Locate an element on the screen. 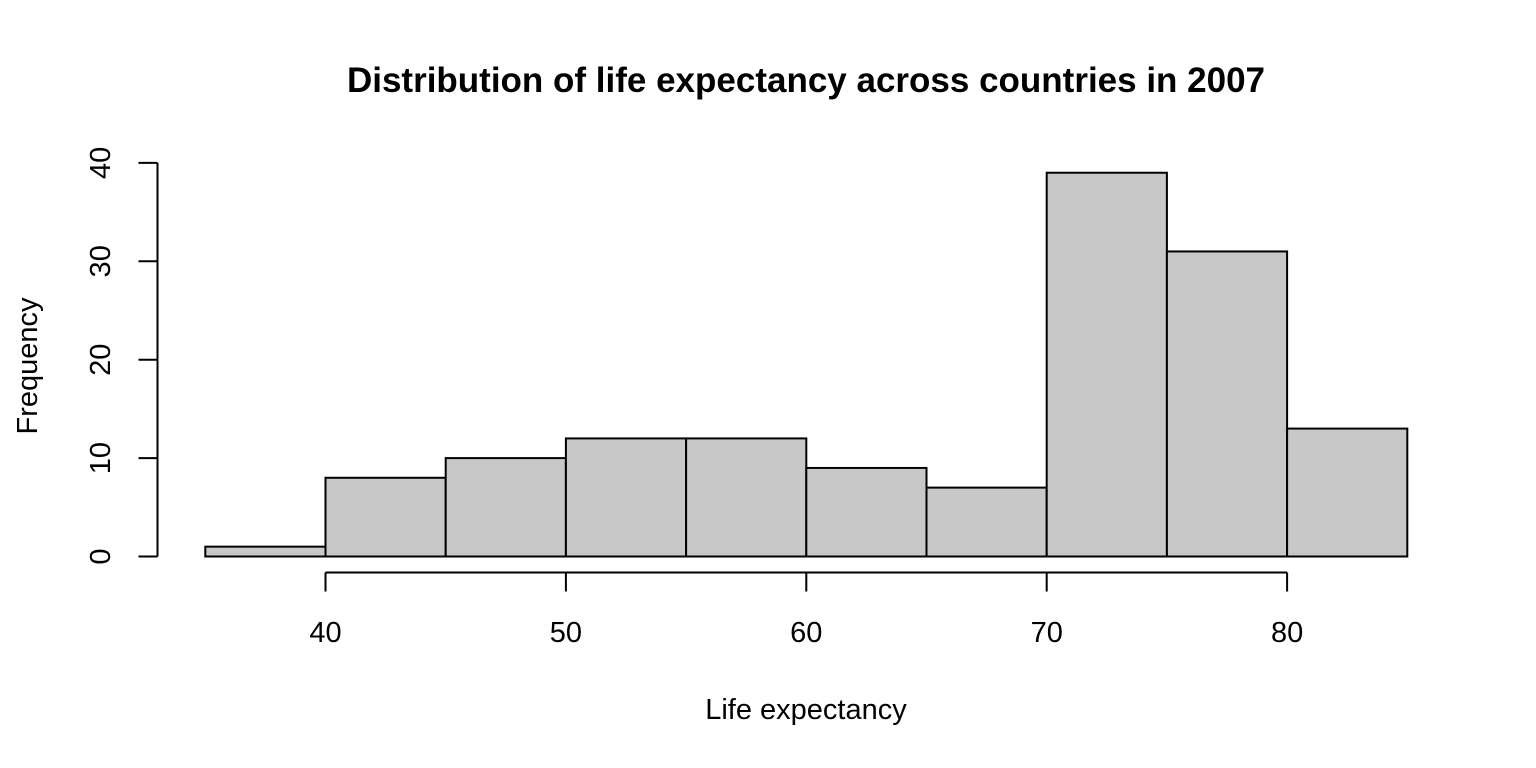 This screenshot has width=1536, height=768. y-axis-label: Frequency is located at coordinates (28, 366).